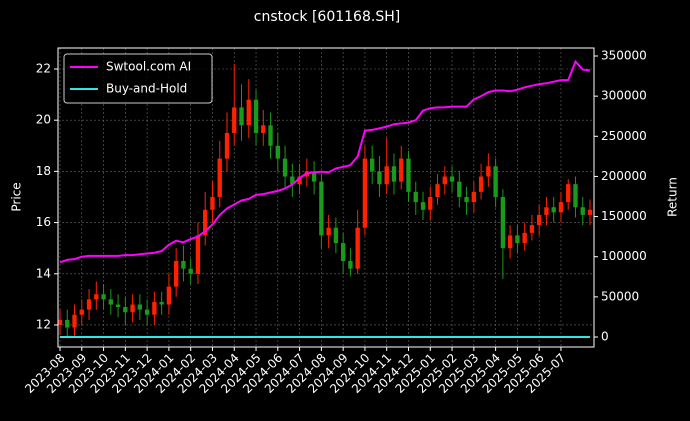 This screenshot has width=690, height=421. I want to click on y2-tick-label: 150000, so click(624, 216).